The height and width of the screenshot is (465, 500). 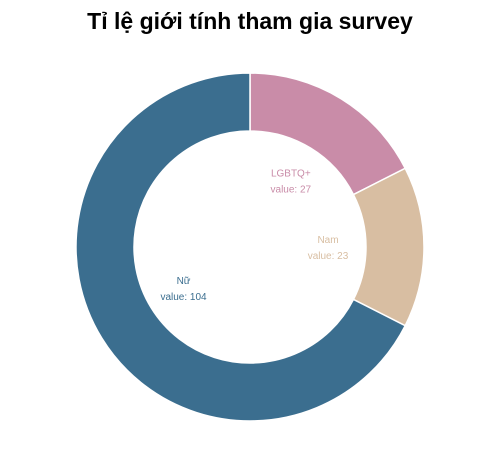 I want to click on slice-label-n: Nữ, so click(x=184, y=281).